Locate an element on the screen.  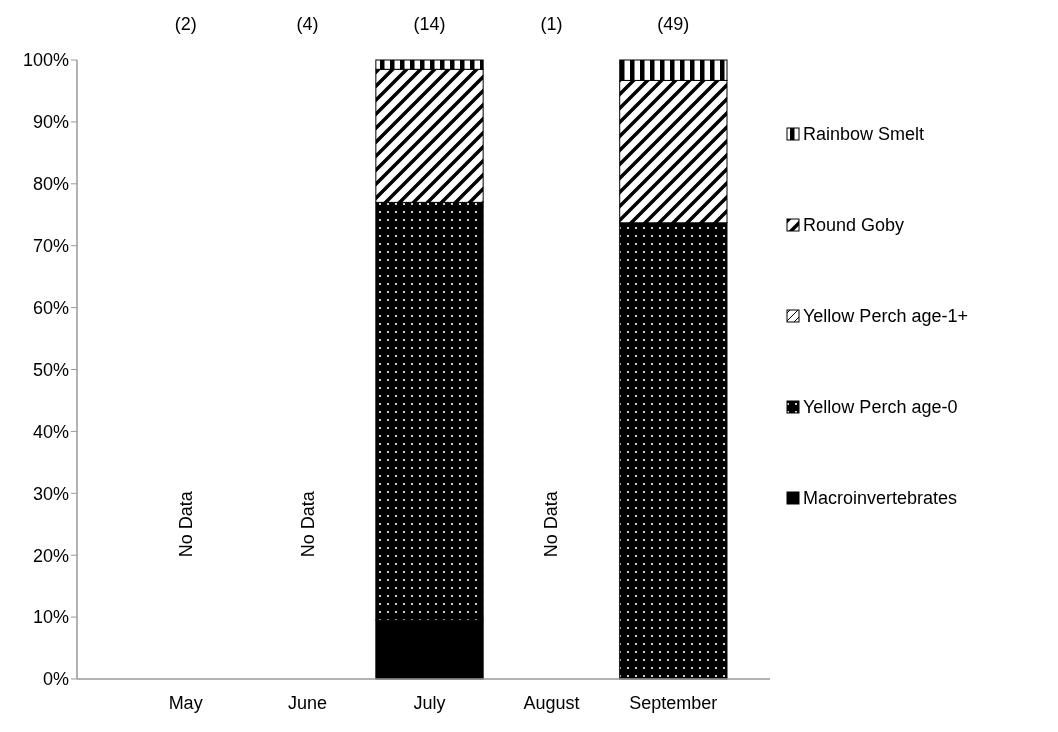
x-tick-label: July is located at coordinates (429, 703).